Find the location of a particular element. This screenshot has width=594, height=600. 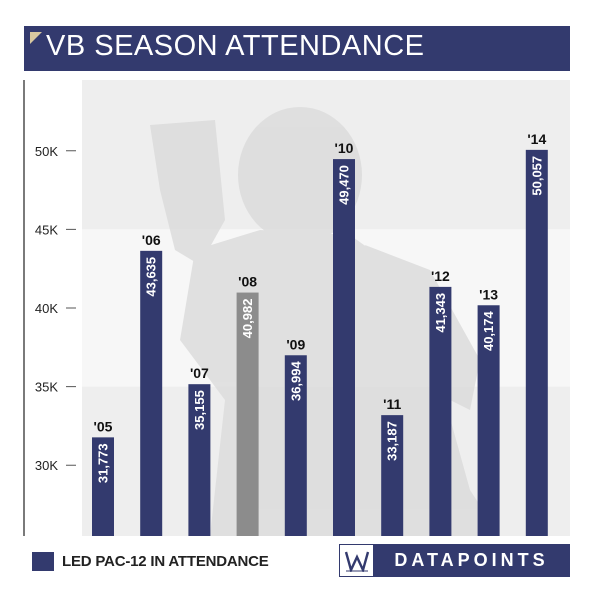

bar-value-label: 33,187 is located at coordinates (392, 441).